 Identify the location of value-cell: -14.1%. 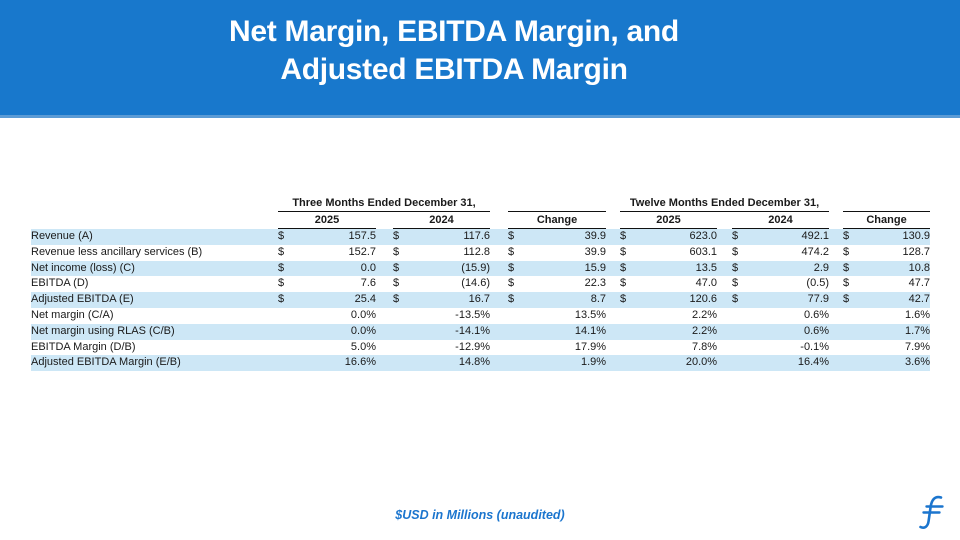
(473, 330).